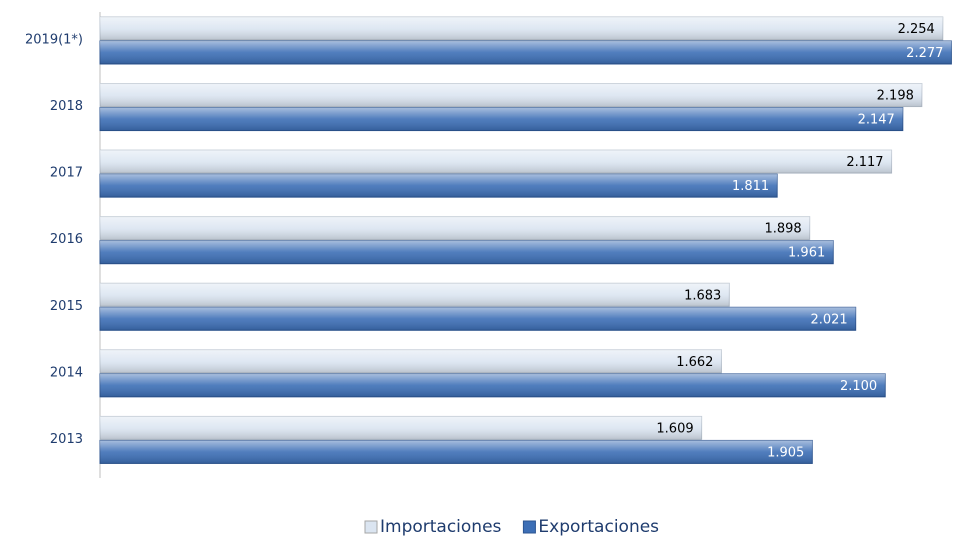 The width and height of the screenshot is (955, 540). I want to click on data-label: 2.147, so click(876, 120).